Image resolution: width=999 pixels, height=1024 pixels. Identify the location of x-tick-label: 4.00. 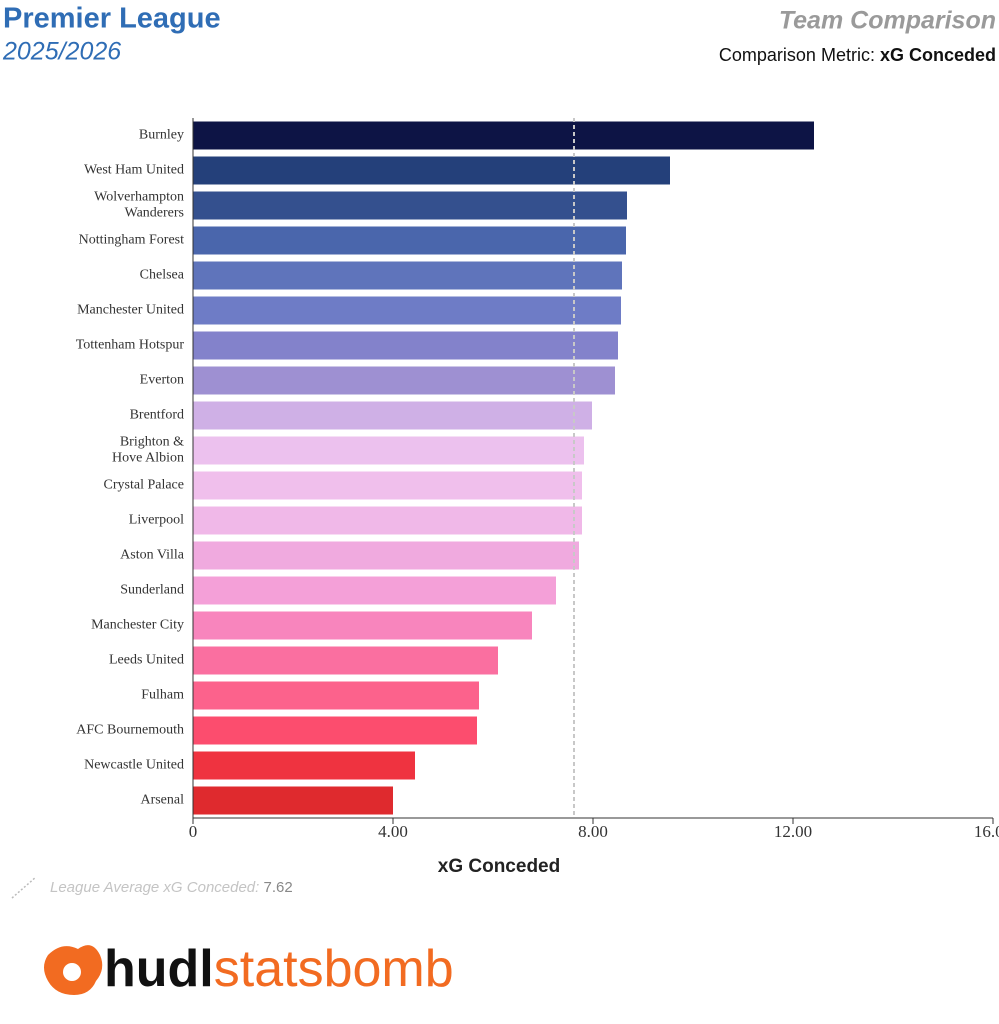
(393, 831).